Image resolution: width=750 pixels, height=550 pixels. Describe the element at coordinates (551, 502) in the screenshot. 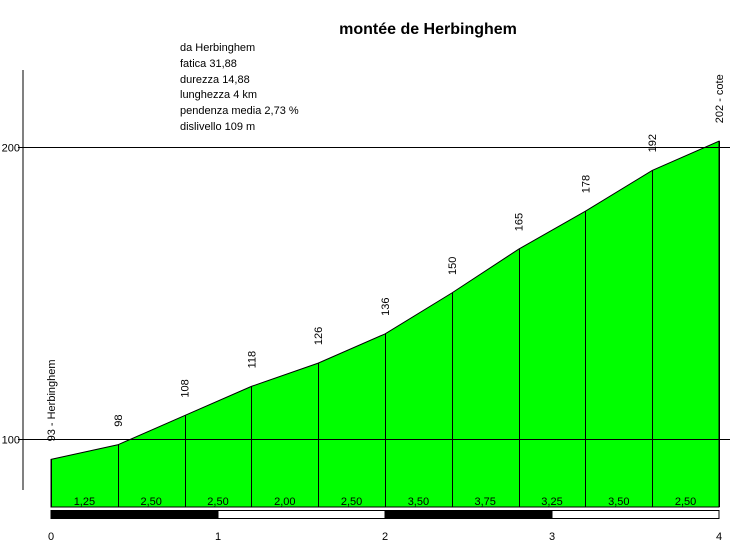

I see `segment-gradient-label: 3,25` at that location.